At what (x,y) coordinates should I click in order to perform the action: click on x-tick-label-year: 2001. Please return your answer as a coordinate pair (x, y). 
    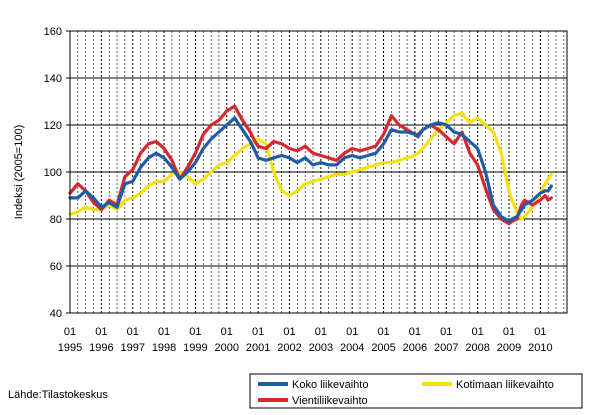
    Looking at the image, I should click on (258, 348).